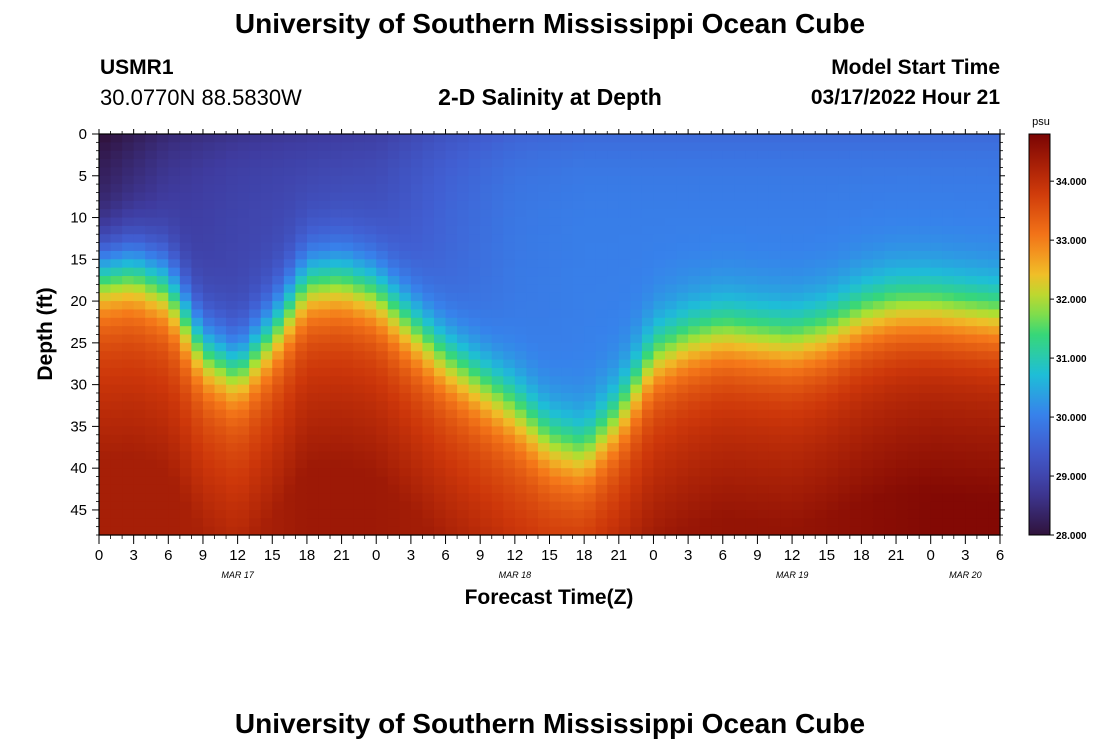 This screenshot has height=750, width=1100. I want to click on y-tick-label: 15, so click(78, 259).